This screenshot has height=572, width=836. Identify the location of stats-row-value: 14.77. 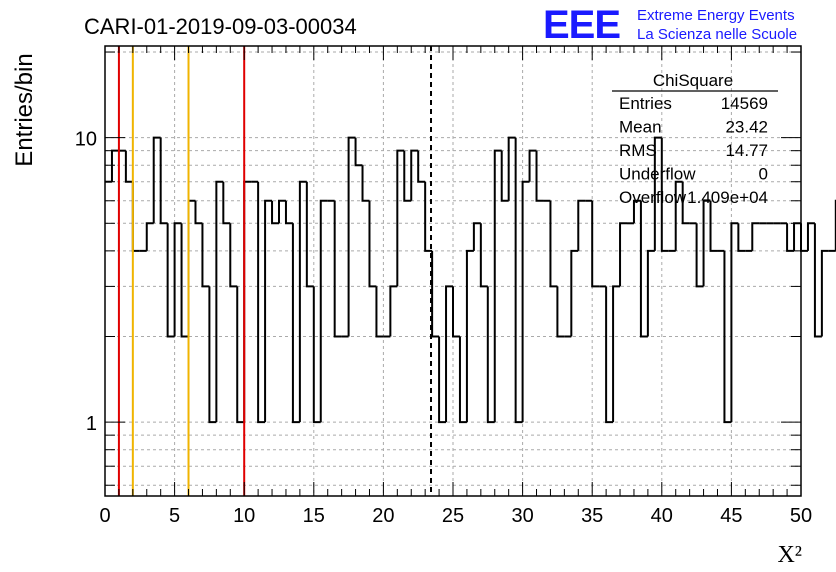
(746, 150).